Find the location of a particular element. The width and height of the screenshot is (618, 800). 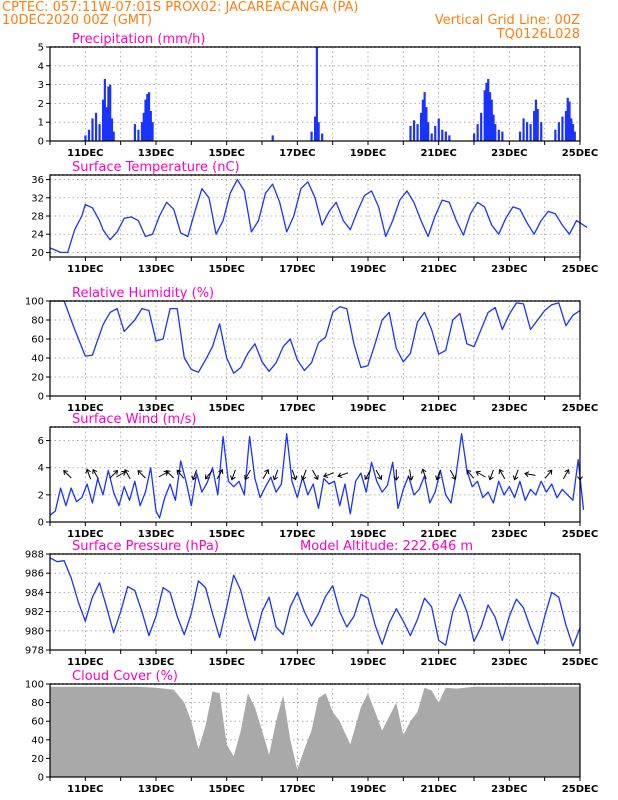

surface-pressure-title: Surface Pressure (hPa) is located at coordinates (145, 546).